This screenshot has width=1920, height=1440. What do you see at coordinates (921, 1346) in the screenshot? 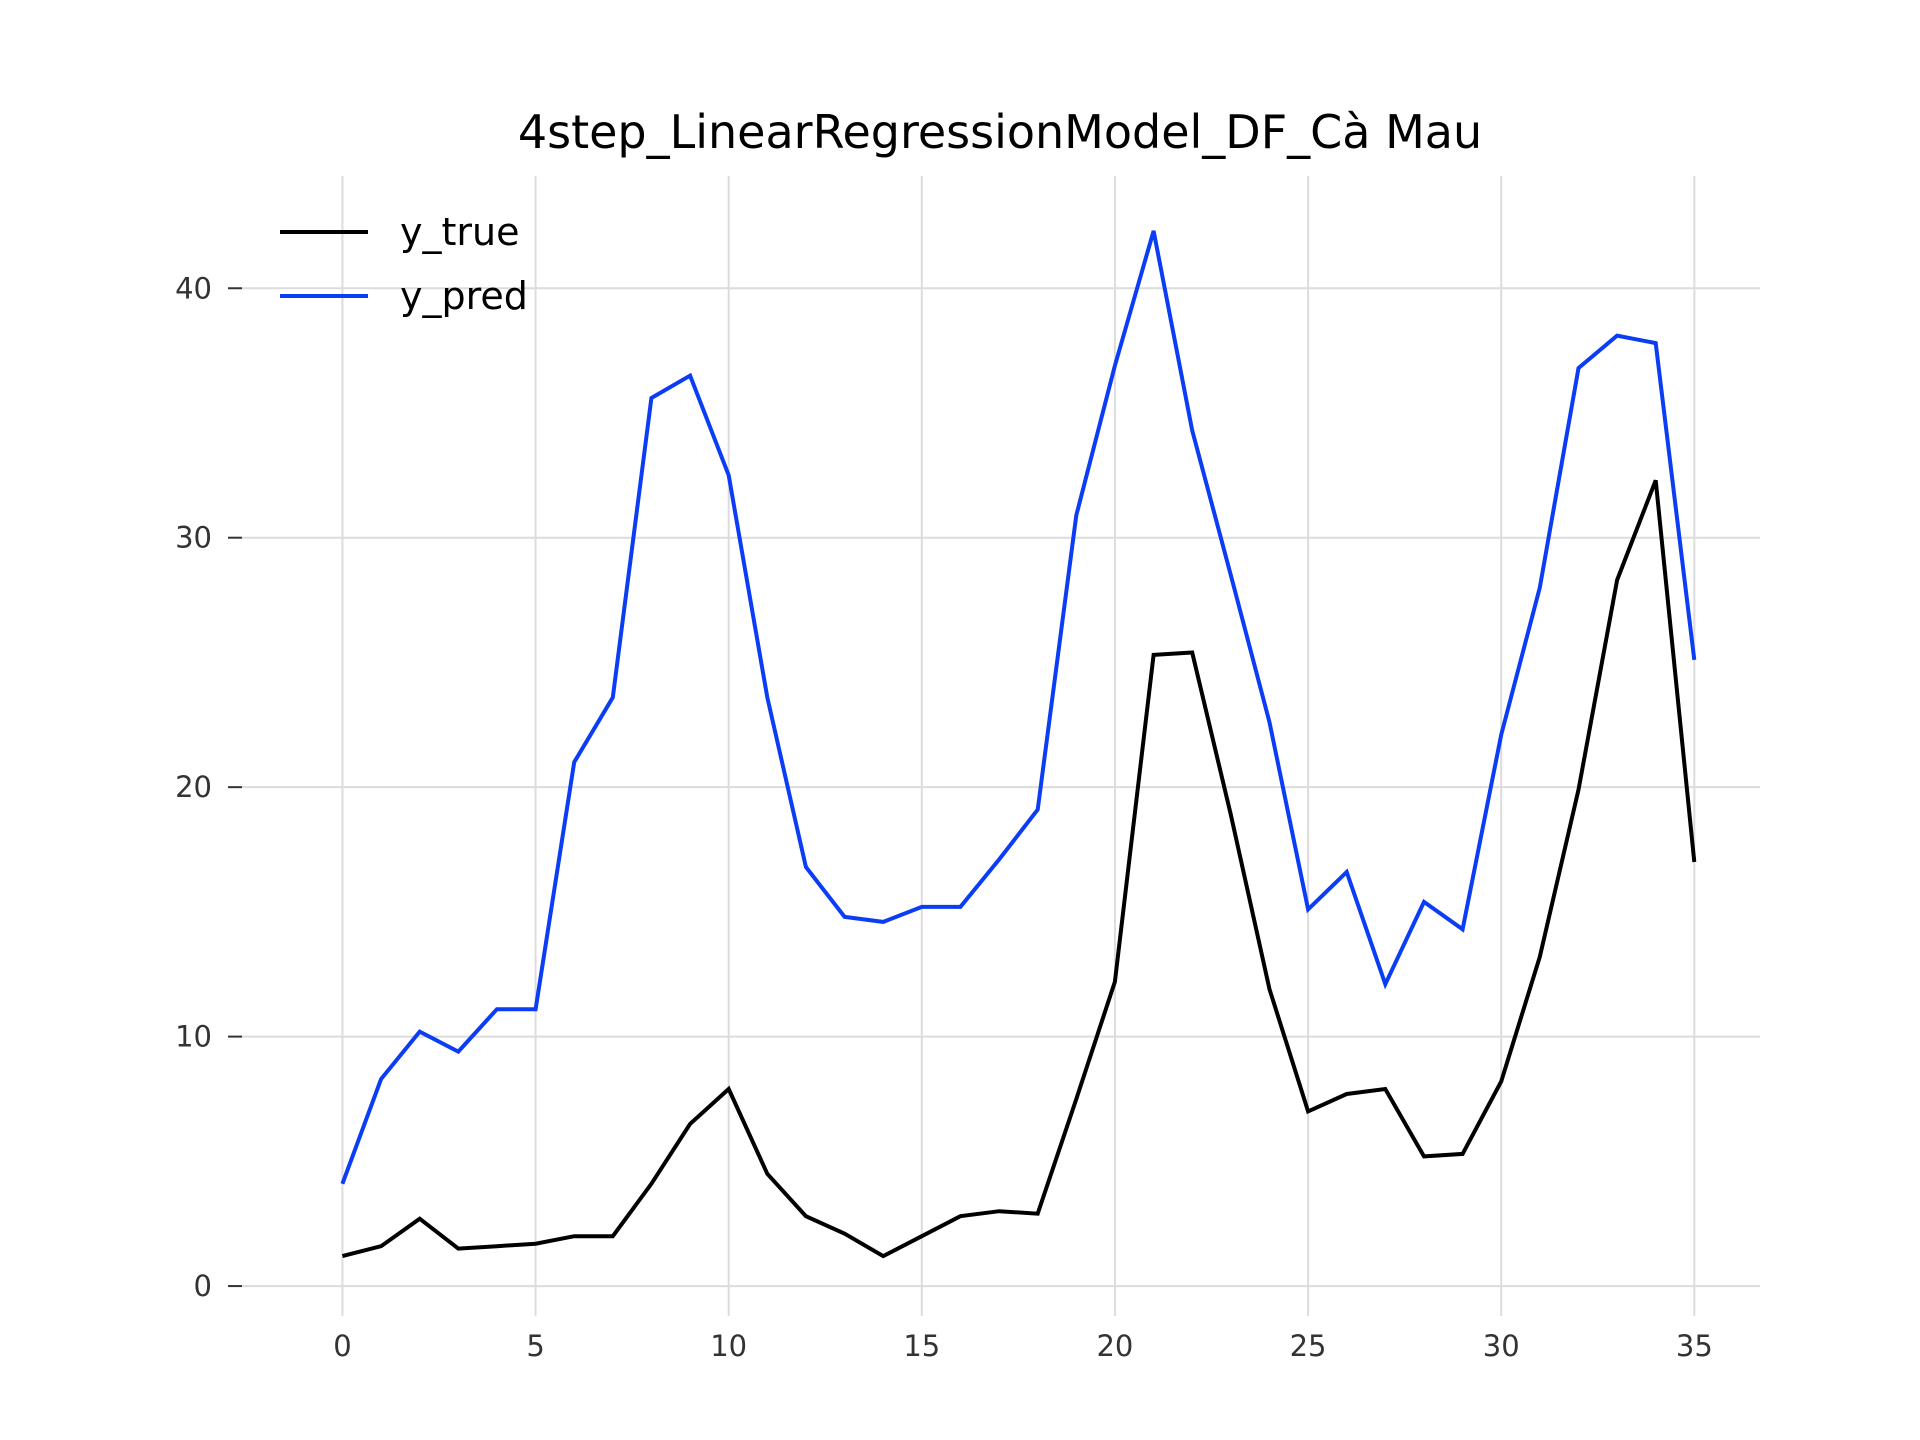
I see `x-tick-label: 15` at bounding box center [921, 1346].